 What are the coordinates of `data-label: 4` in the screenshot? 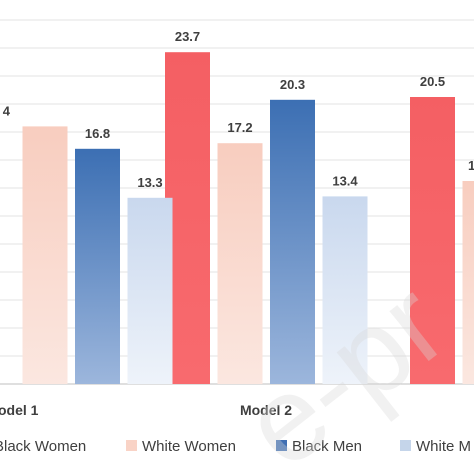 It's located at (7, 110).